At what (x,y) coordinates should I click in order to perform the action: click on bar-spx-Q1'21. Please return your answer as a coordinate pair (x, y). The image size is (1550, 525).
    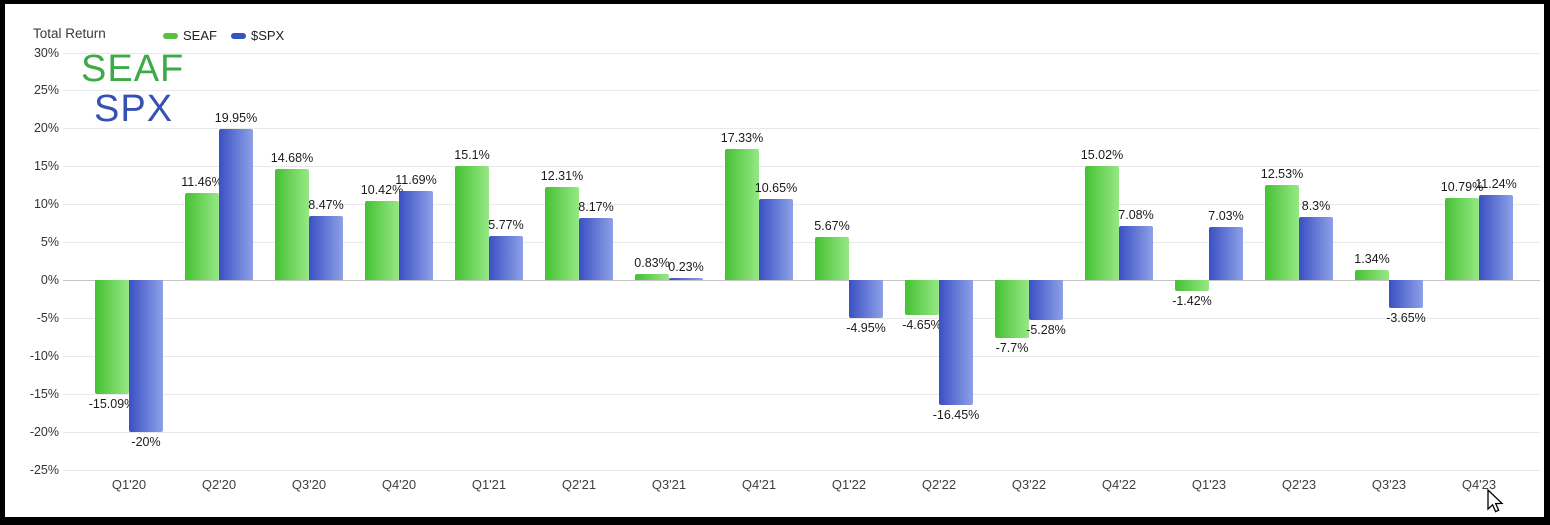
    Looking at the image, I should click on (506, 258).